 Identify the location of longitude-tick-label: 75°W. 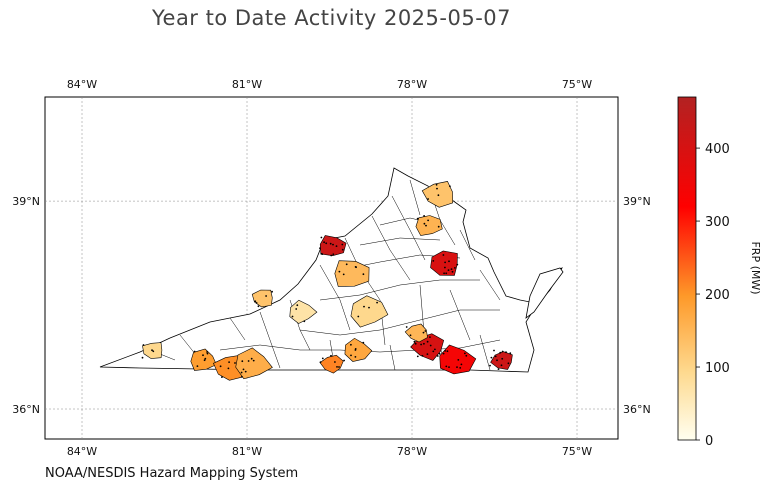
(577, 84).